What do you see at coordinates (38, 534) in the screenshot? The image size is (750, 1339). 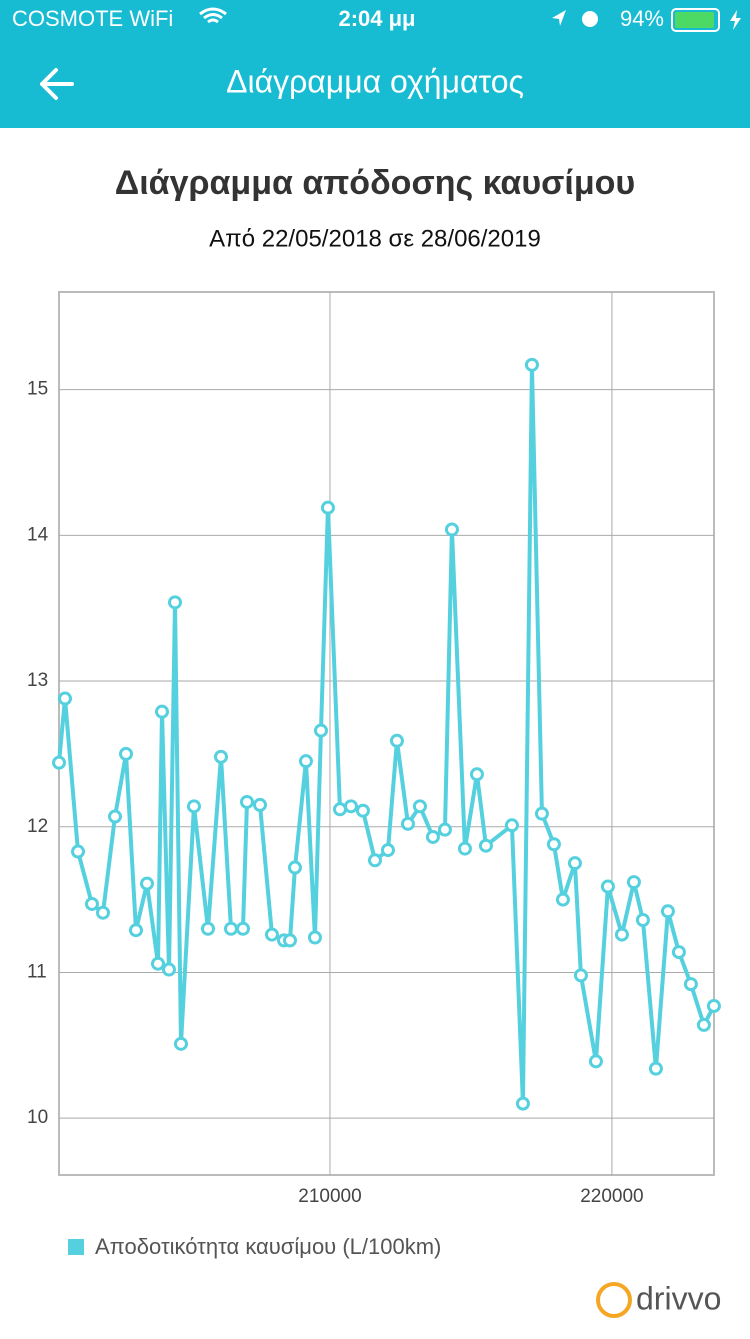 I see `y-tick-label: 14` at bounding box center [38, 534].